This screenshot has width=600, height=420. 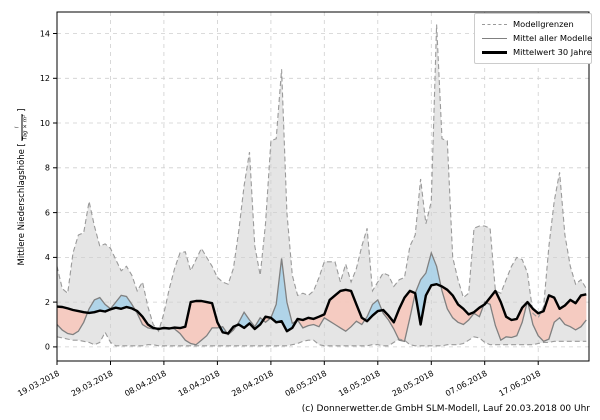 I want to click on svg-text: 8, so click(x=47, y=168).